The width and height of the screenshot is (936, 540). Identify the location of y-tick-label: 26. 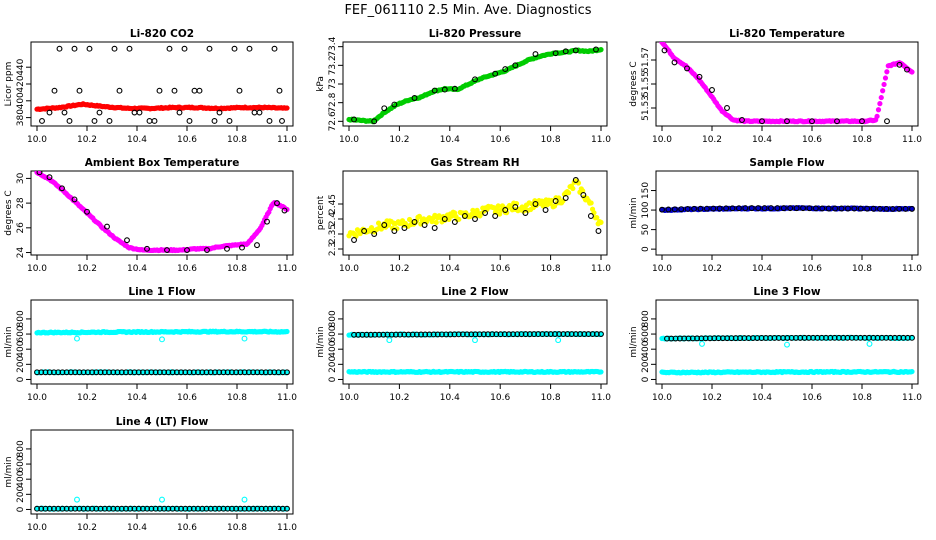
(21, 228).